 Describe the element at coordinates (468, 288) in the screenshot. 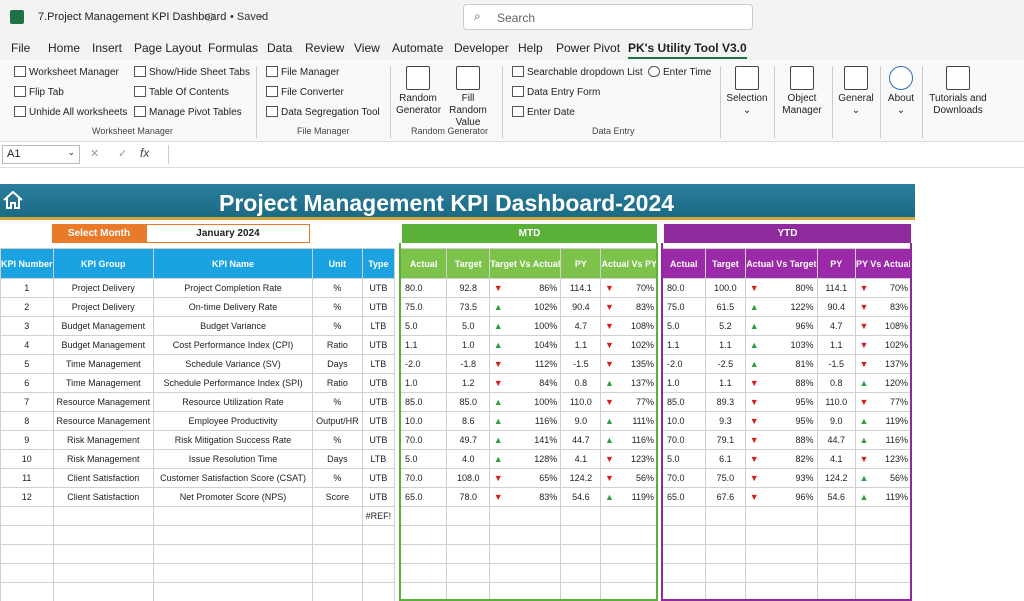

I see `table-cell: 92.8` at that location.